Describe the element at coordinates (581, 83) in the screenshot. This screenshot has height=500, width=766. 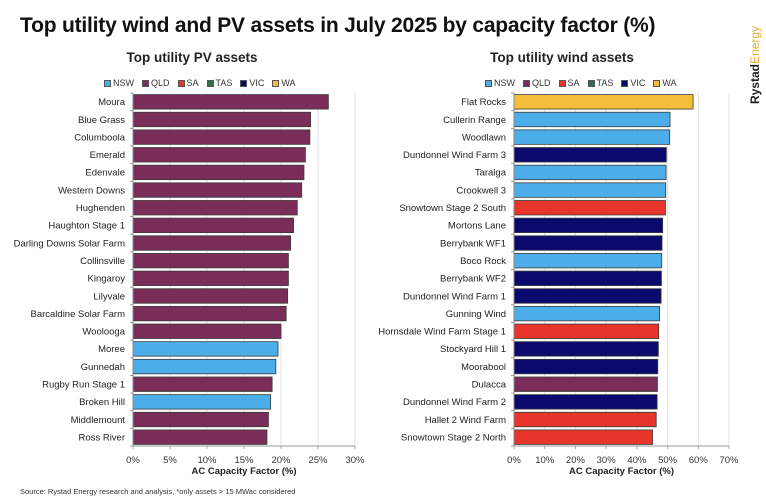
I see `wind-legend: NSW QLD SA TAS VIC WA` at that location.